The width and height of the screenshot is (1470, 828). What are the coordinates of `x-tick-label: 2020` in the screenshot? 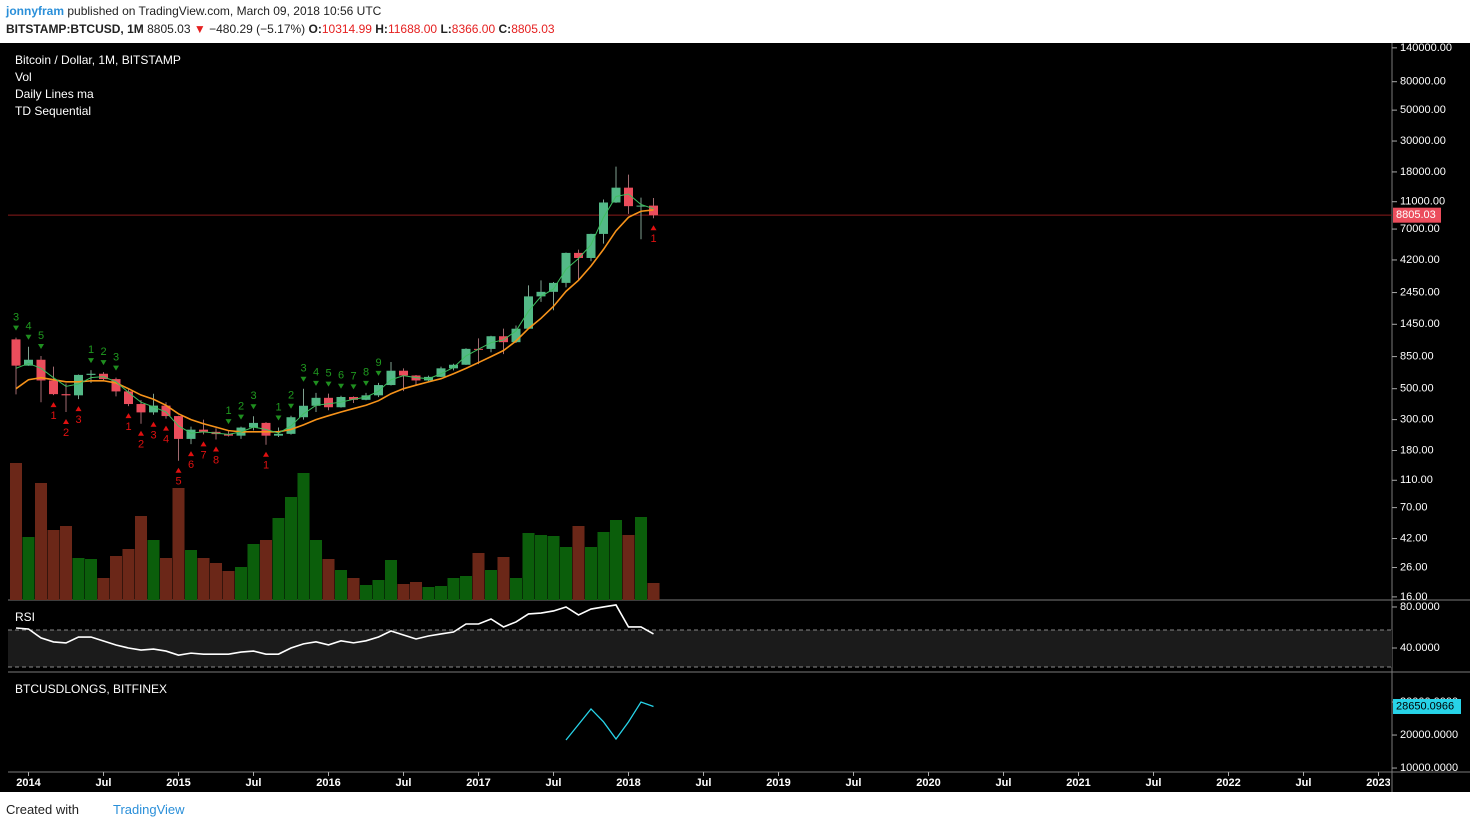 It's located at (928, 783).